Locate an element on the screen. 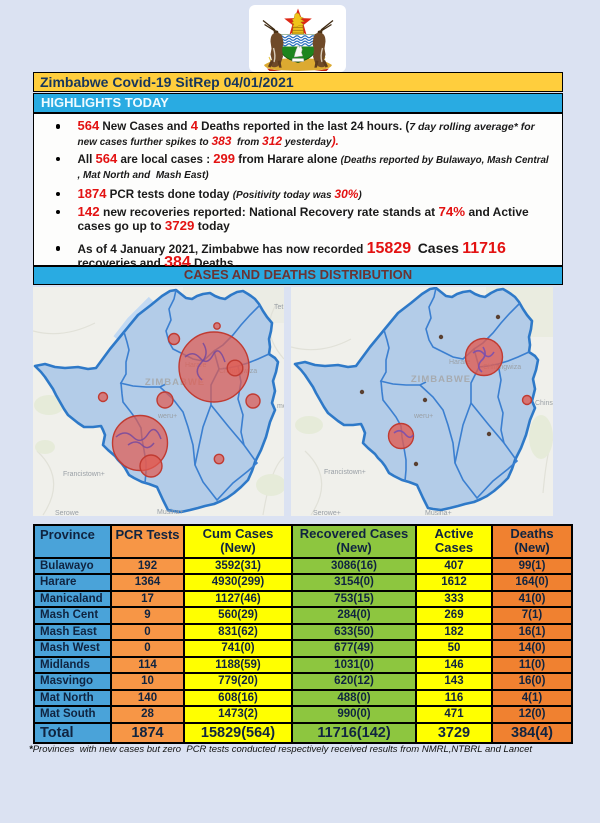 This screenshot has width=600, height=823. svg-text: Chinso is located at coordinates (544, 403).